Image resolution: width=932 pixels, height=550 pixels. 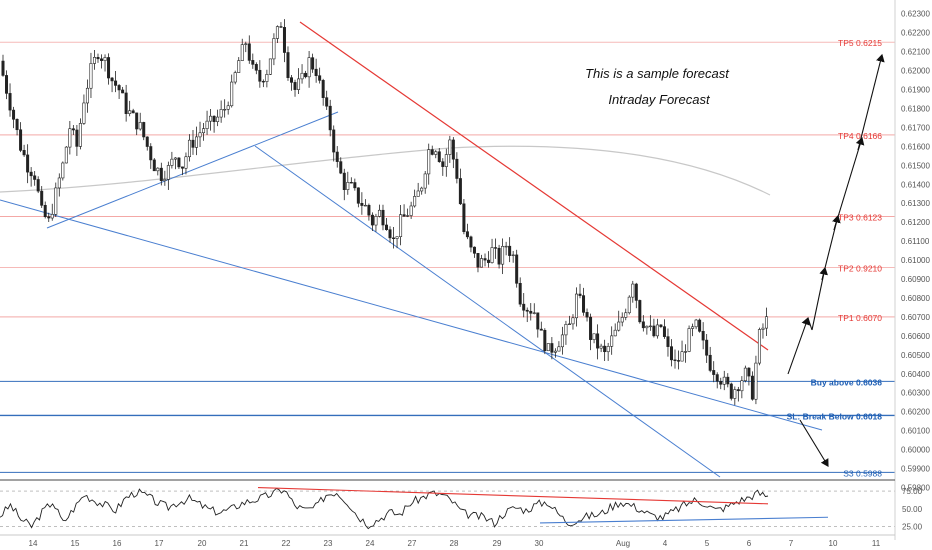 What do you see at coordinates (915, 412) in the screenshot?
I see `price-tick-label: 0.60200` at bounding box center [915, 412].